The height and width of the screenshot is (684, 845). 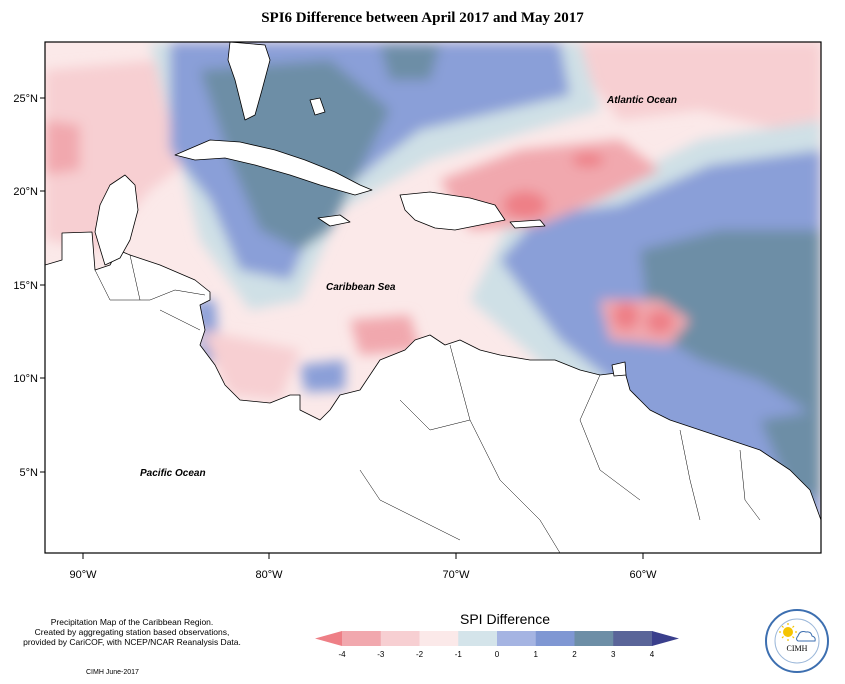 What do you see at coordinates (385, 335) in the screenshot?
I see `dry-region-colombia` at bounding box center [385, 335].